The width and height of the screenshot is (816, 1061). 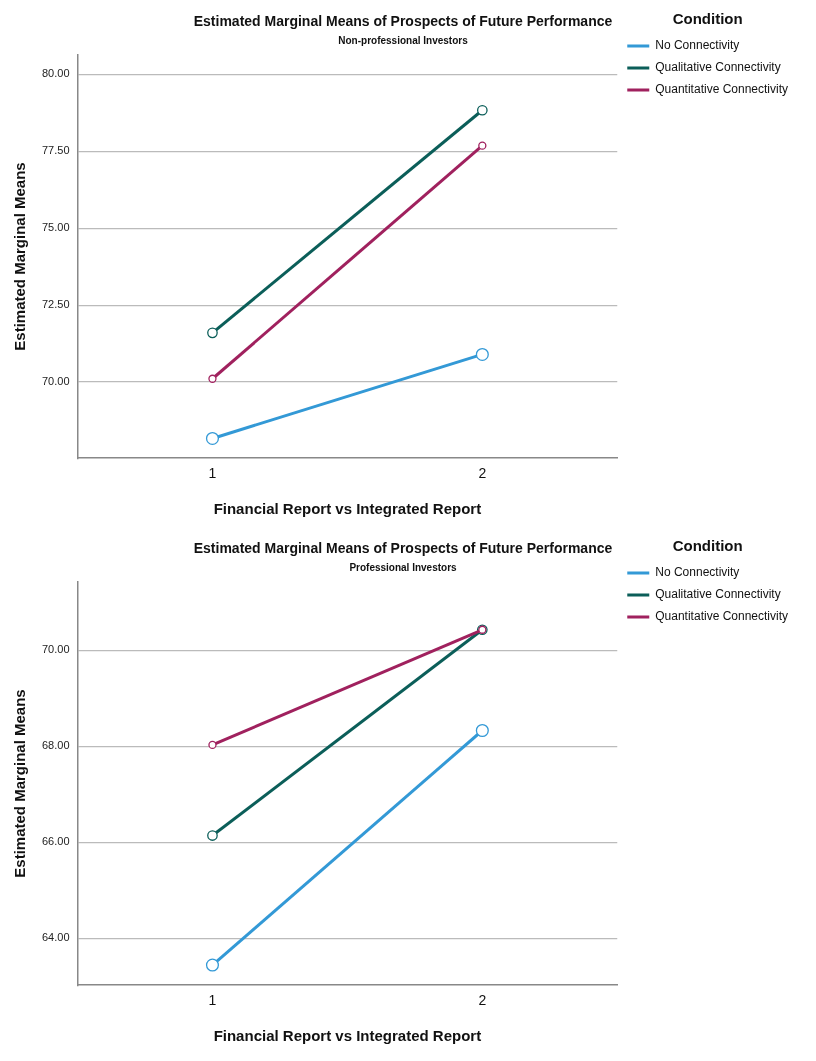 What do you see at coordinates (56, 745) in the screenshot?
I see `y-tick-label: 68.00` at bounding box center [56, 745].